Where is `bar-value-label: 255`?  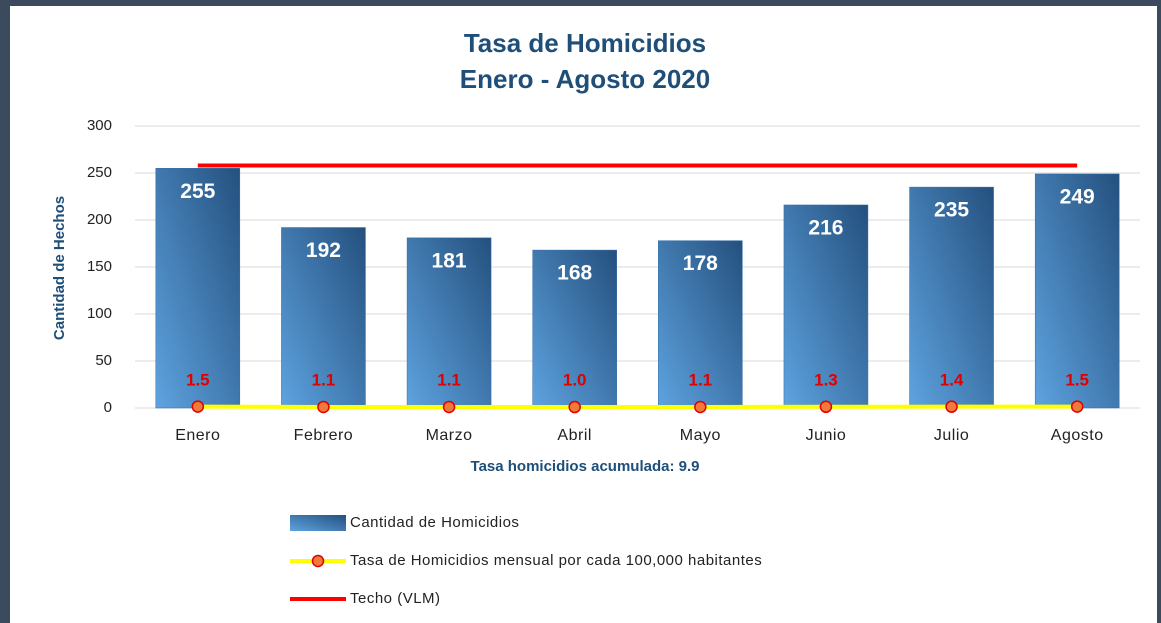 bar-value-label: 255 is located at coordinates (197, 191).